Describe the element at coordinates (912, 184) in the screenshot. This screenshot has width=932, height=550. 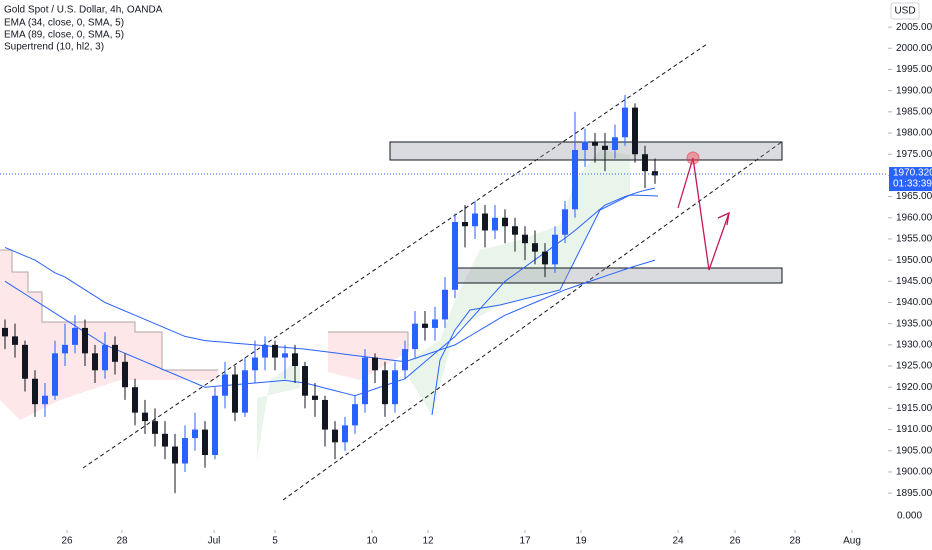
I see `countdown: 01:33:39` at that location.